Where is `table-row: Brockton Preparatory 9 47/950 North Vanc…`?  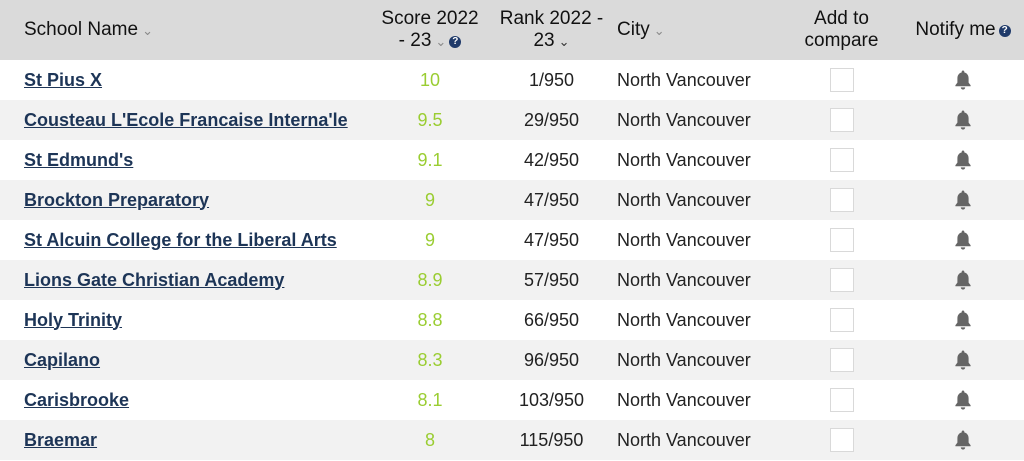 table-row: Brockton Preparatory 9 47/950 North Vanc… is located at coordinates (512, 200).